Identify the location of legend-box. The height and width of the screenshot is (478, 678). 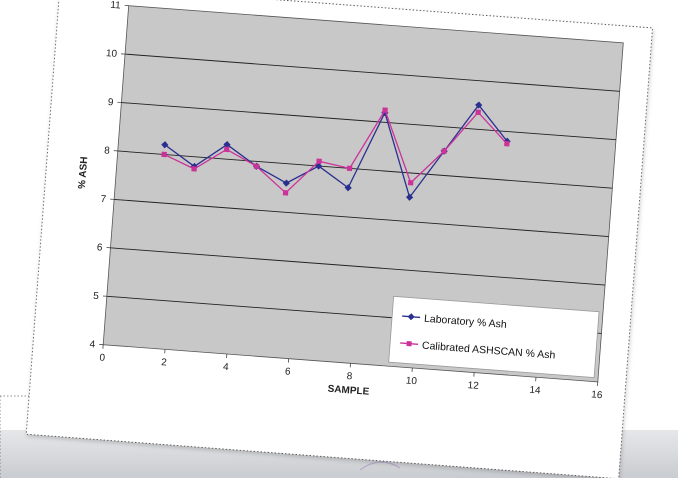
(494, 337).